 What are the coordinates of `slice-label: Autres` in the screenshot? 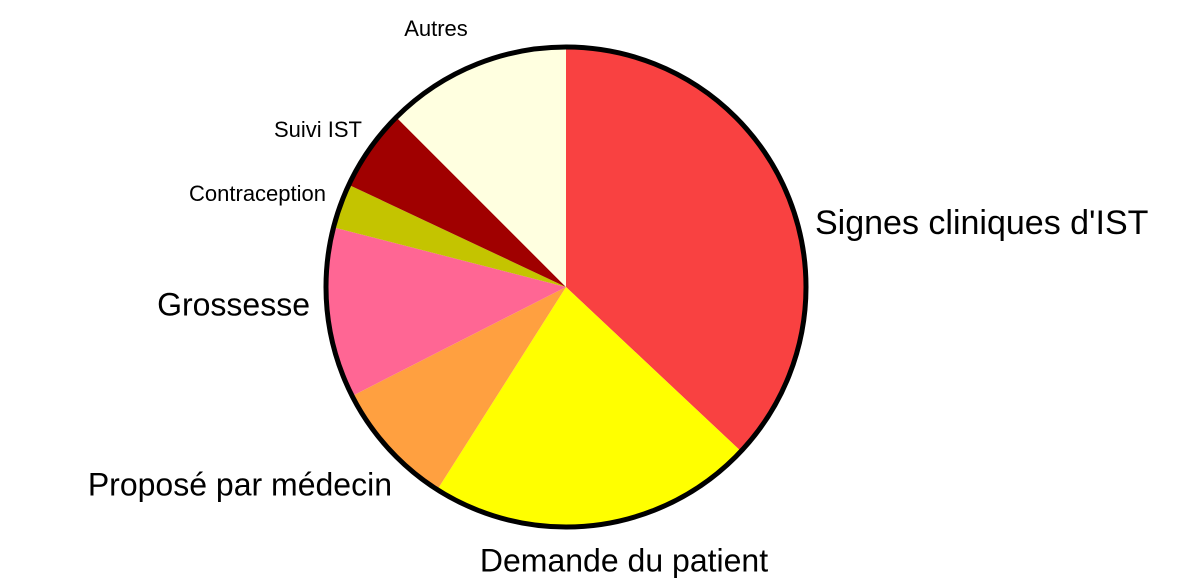 It's located at (436, 28).